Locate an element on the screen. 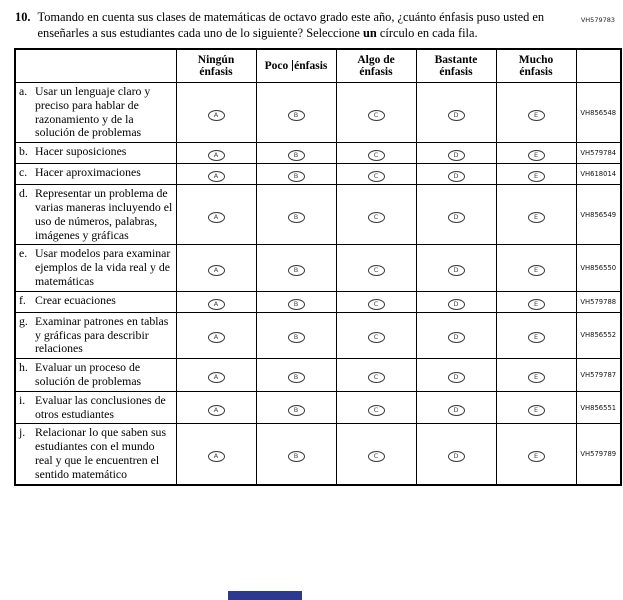 This screenshot has height=600, width=623. answer-oval-d-5: E is located at coordinates (536, 217).